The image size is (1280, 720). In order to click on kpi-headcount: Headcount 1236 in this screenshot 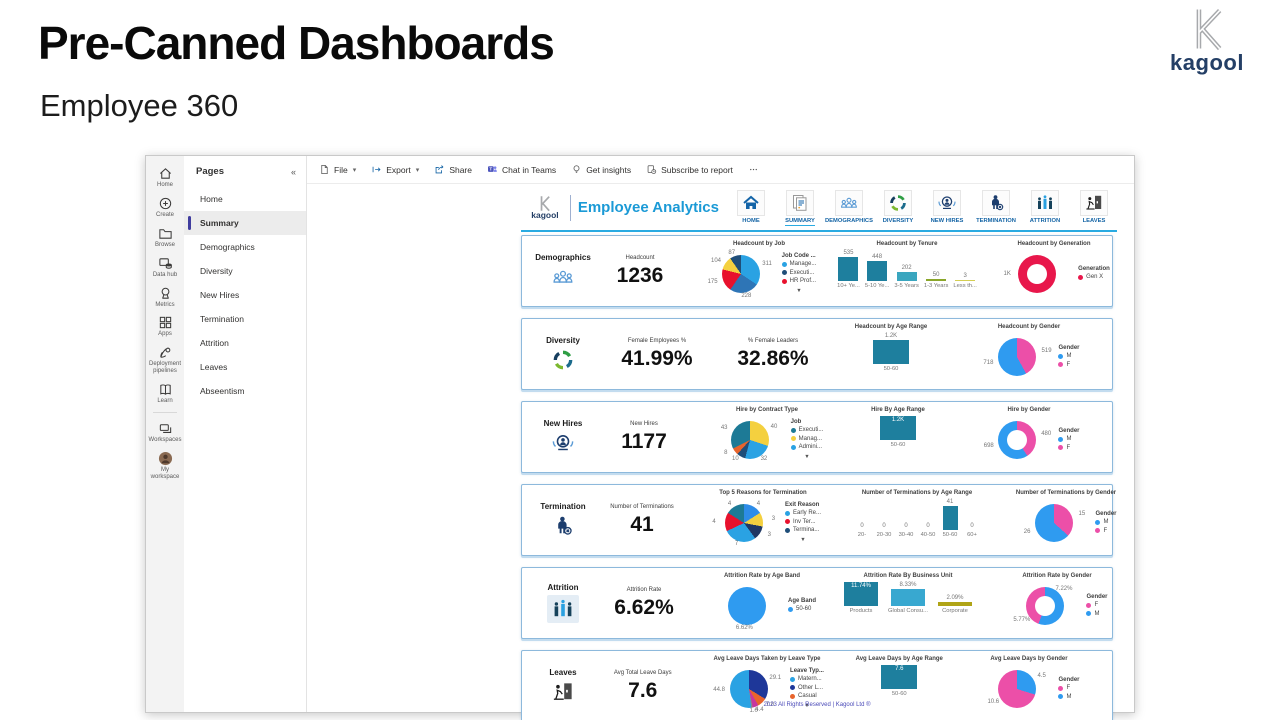, I will do `click(640, 271)`.